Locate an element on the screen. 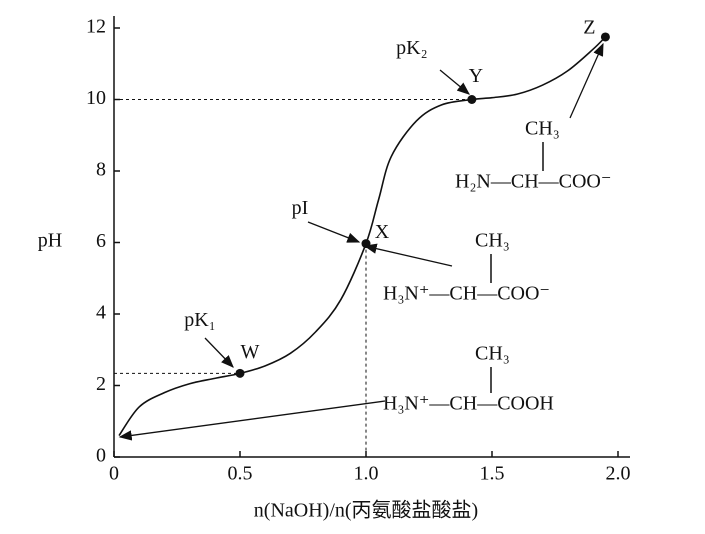 This screenshot has width=705, height=534. x-tick-label: 0.5 is located at coordinates (240, 474).